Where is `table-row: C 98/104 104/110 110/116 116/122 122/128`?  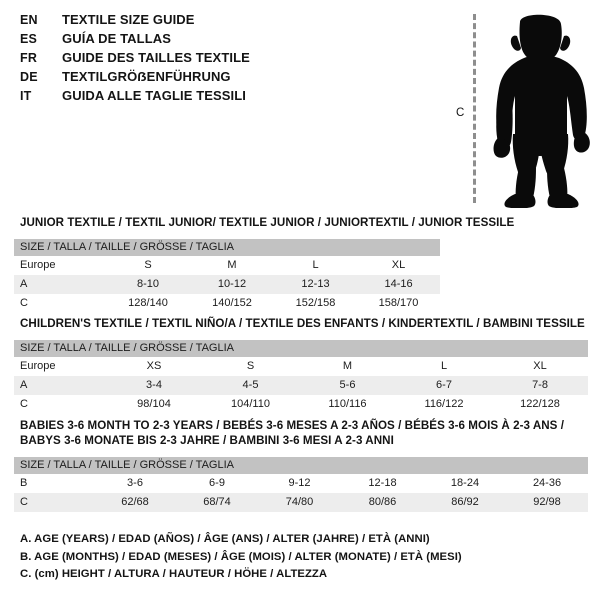 table-row: C 98/104 104/110 110/116 116/122 122/128 is located at coordinates (301, 404).